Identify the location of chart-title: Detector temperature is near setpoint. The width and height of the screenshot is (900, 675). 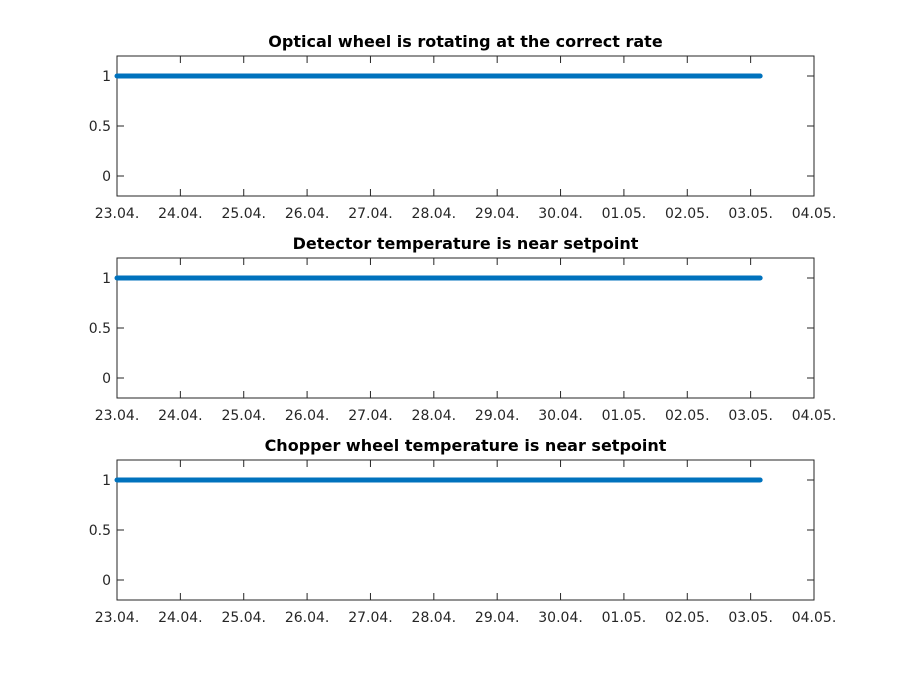
(466, 243).